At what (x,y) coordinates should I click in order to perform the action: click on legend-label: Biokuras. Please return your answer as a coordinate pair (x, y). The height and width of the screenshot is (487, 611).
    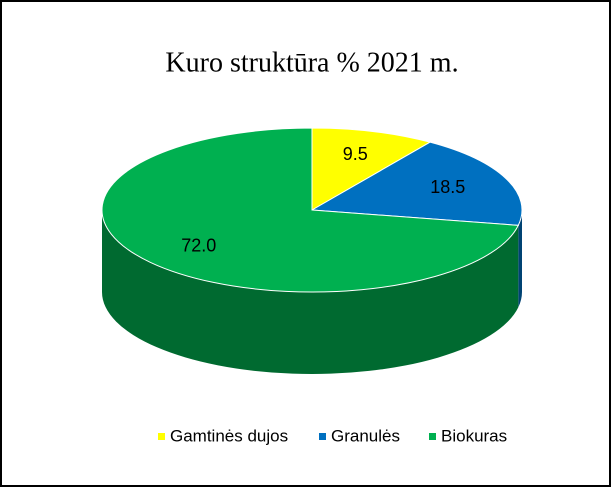
    Looking at the image, I should click on (474, 435).